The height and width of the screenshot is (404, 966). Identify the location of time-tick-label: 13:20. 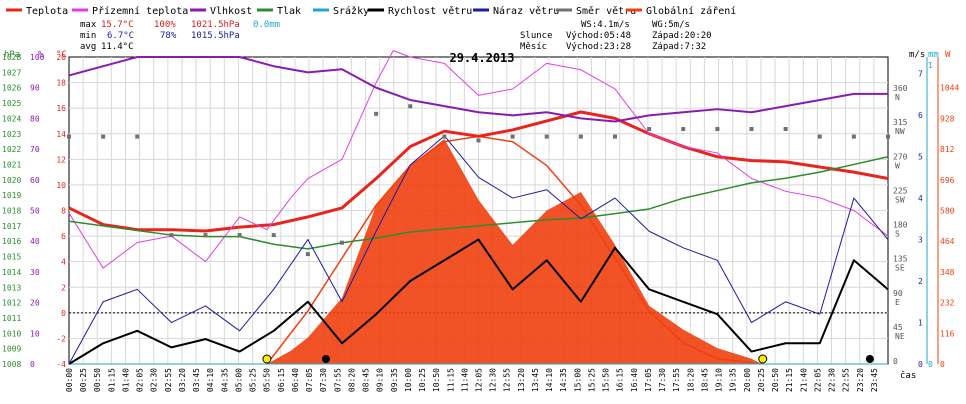
(521, 380).